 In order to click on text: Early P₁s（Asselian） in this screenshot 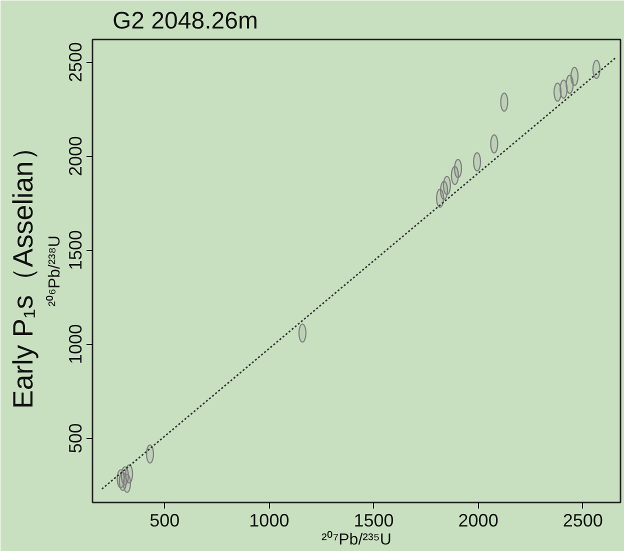, I will do `click(23, 271)`.